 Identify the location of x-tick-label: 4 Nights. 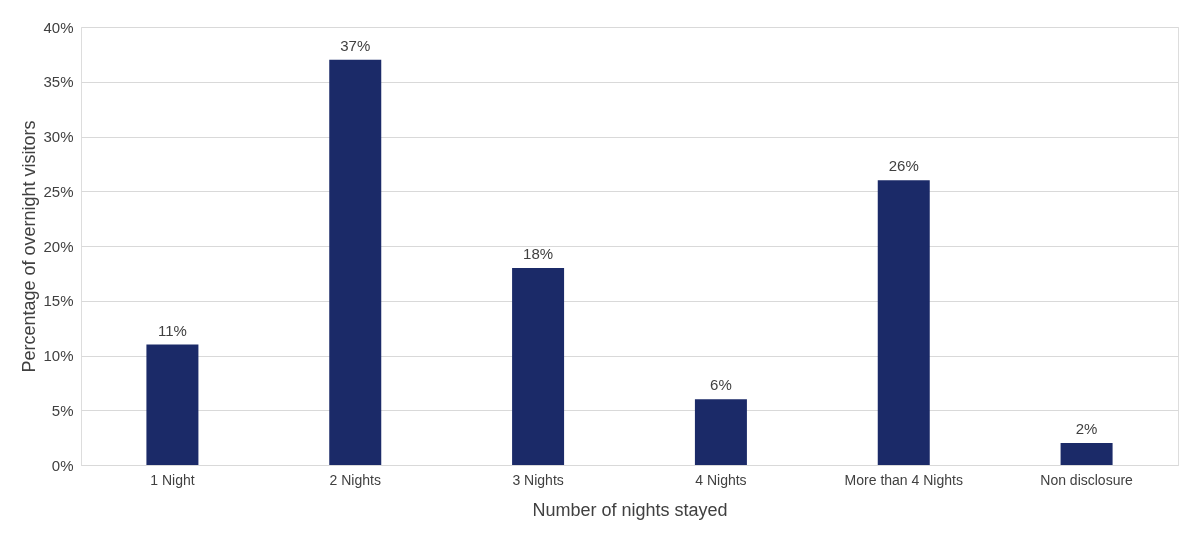
(721, 479).